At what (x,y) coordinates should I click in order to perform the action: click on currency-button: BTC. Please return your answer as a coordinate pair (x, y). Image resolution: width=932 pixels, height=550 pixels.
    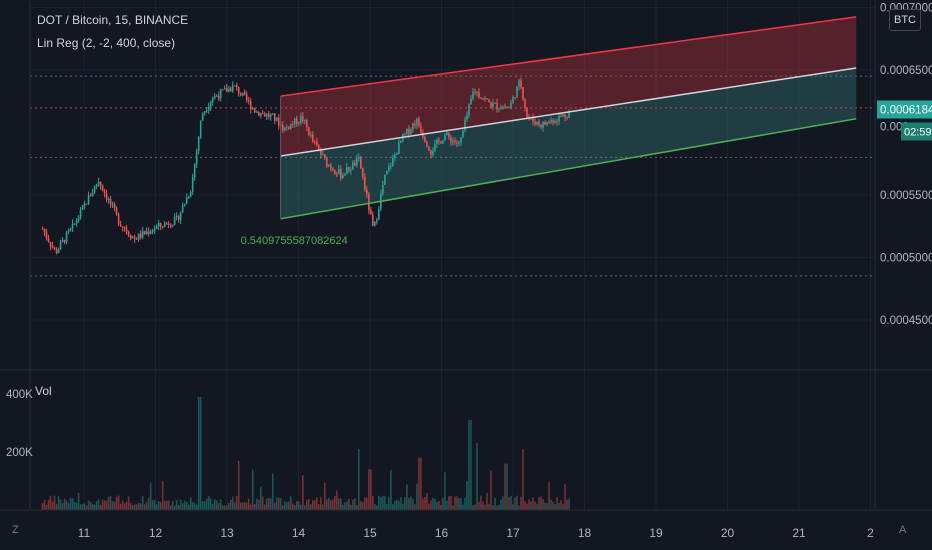
    Looking at the image, I should click on (905, 20).